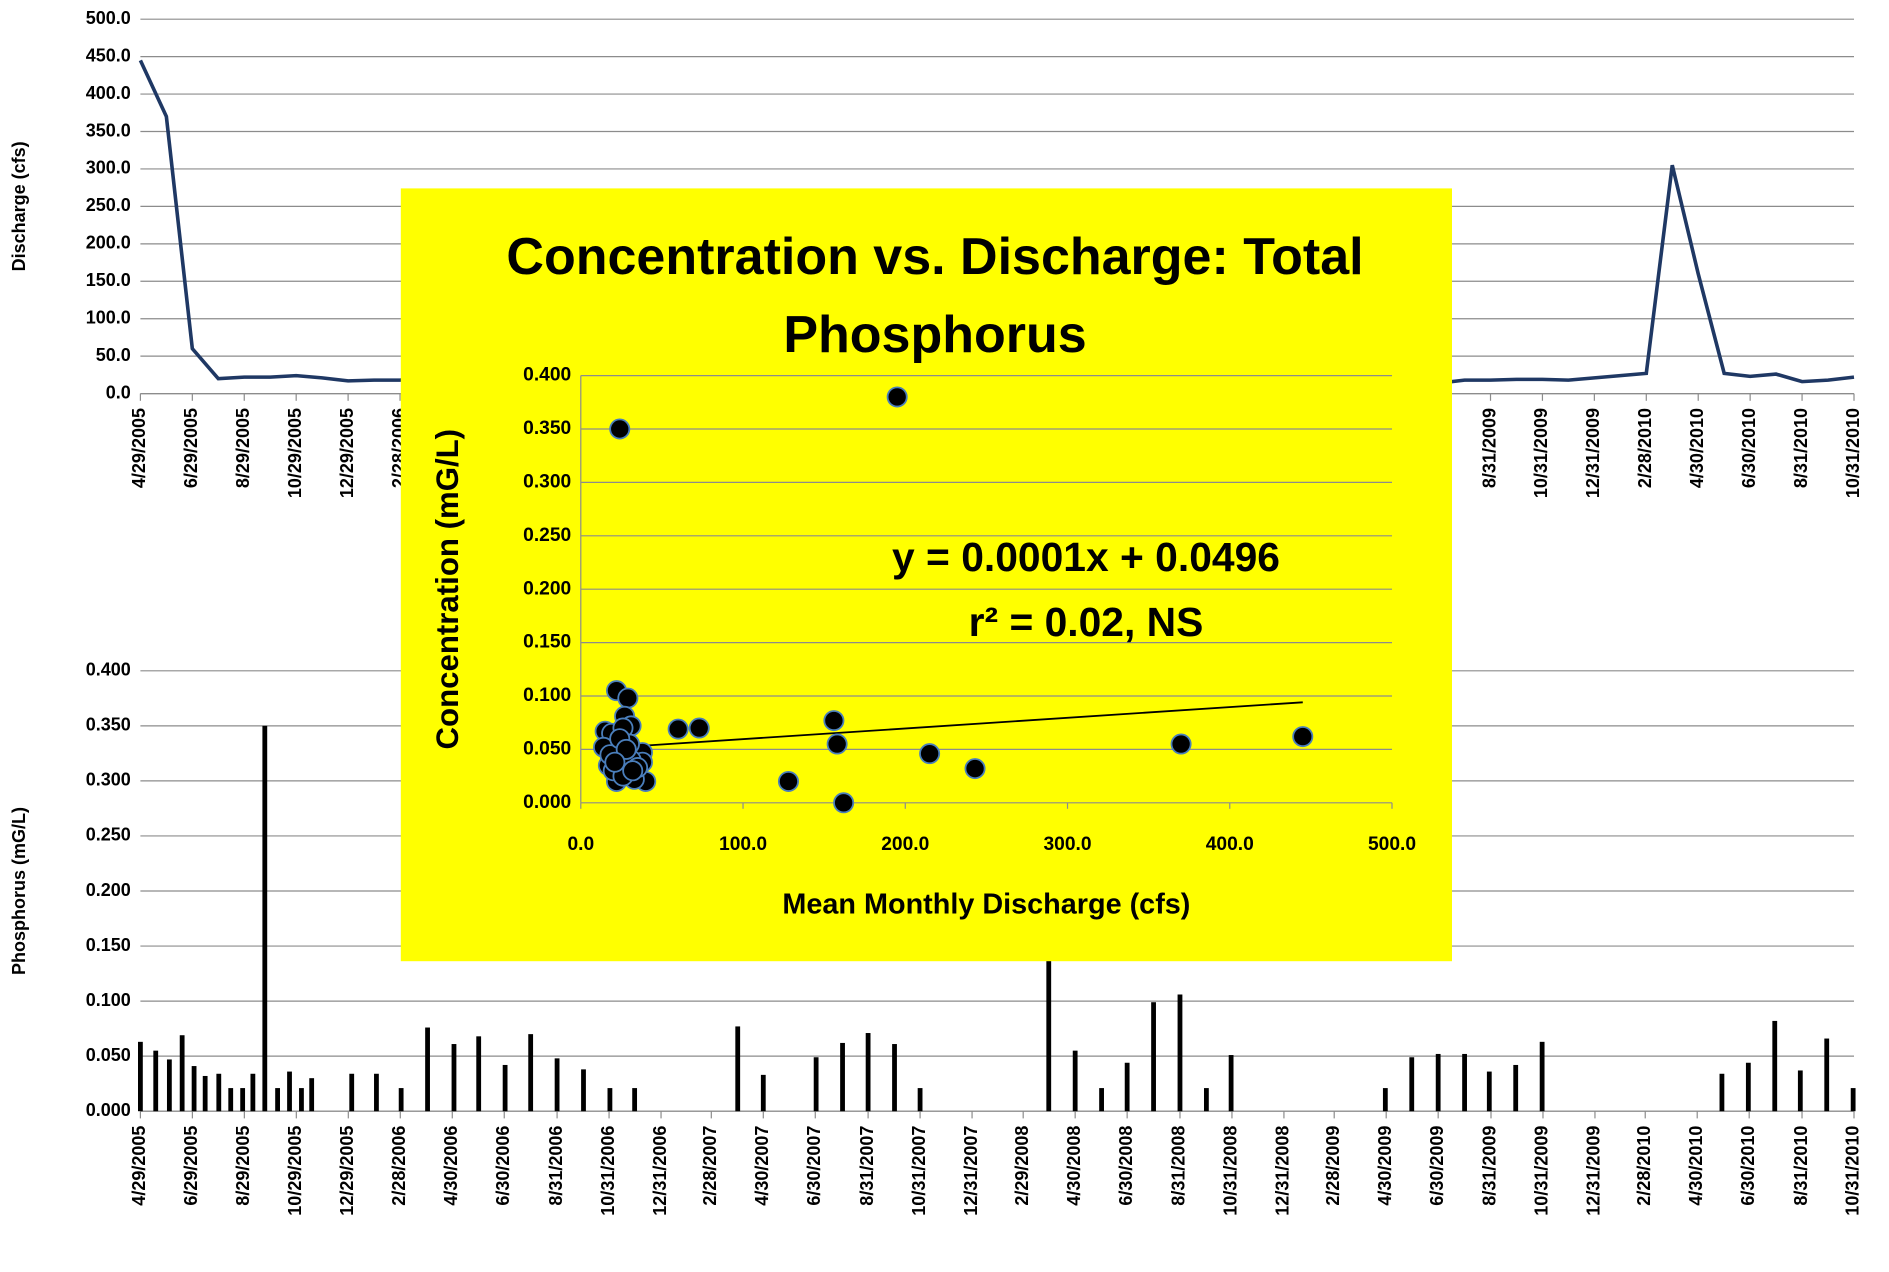  What do you see at coordinates (608, 1171) in the screenshot?
I see `x-tick-label: 10/31/2006` at bounding box center [608, 1171].